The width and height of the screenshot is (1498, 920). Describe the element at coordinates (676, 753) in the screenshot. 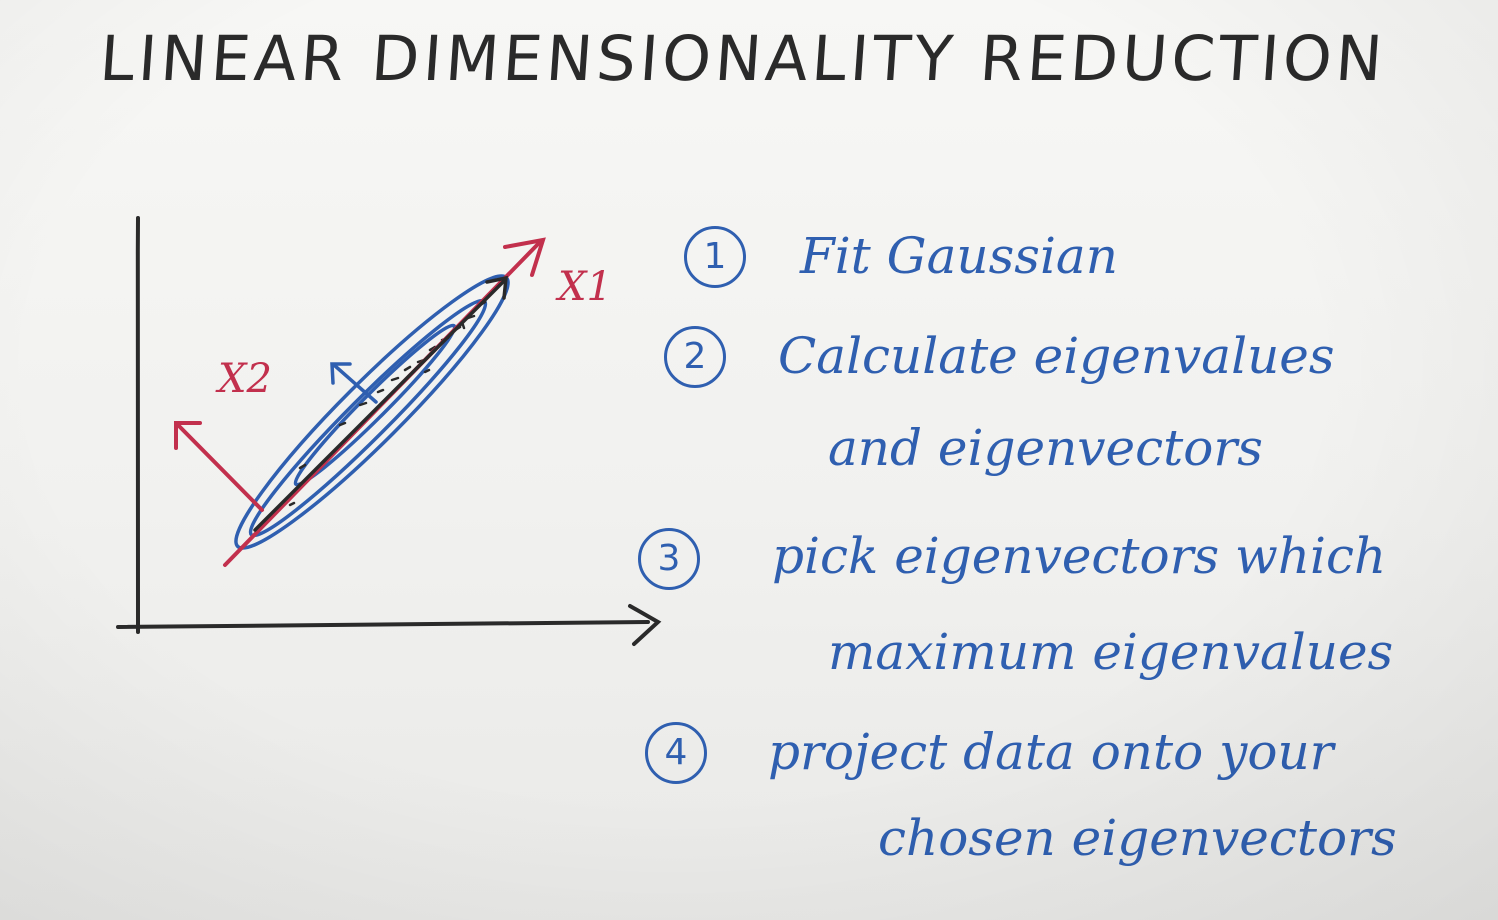

I see `step-4-number: 4` at that location.